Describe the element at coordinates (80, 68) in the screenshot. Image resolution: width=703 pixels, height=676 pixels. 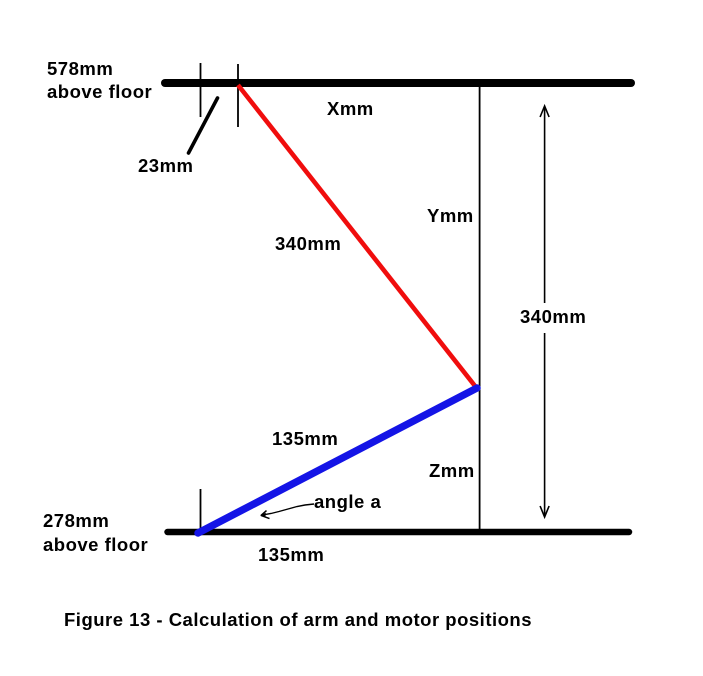
I see `svg-text: 578mm` at that location.